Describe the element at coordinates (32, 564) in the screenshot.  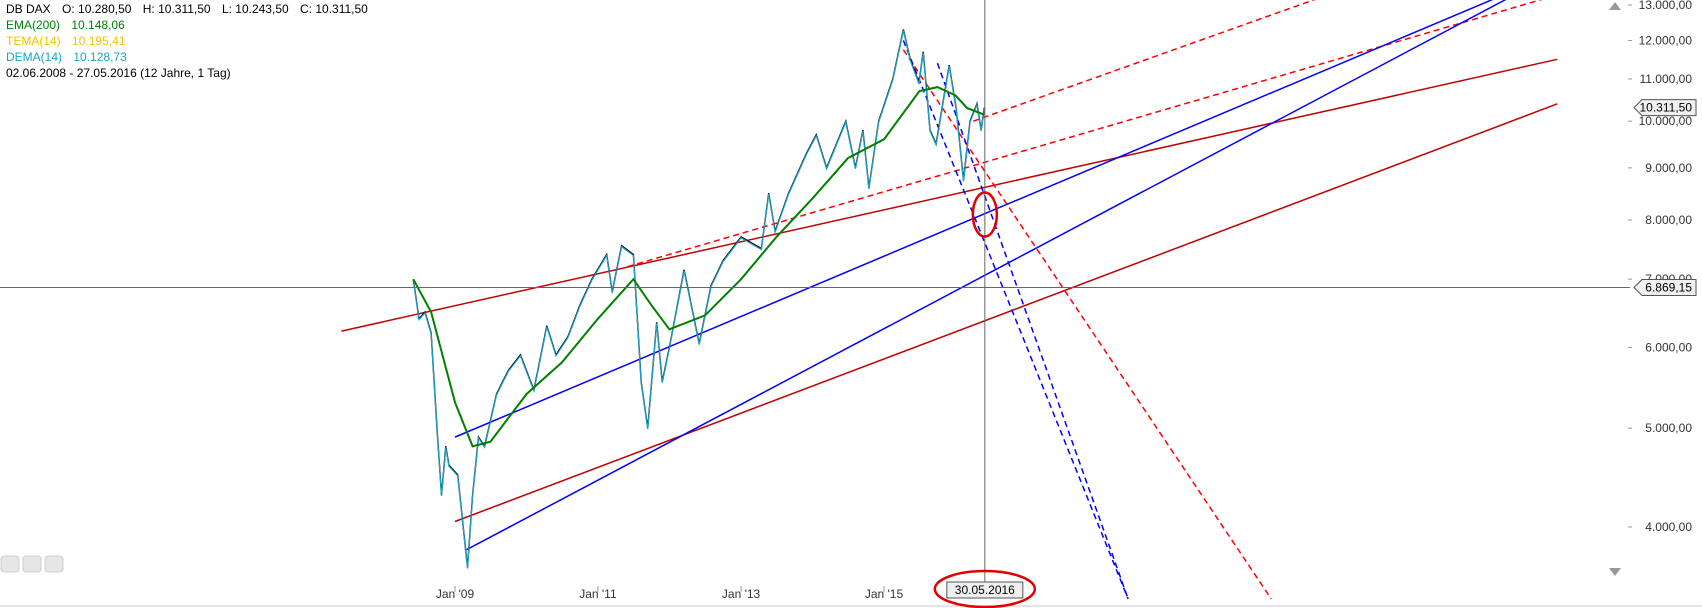
I see `download-icon` at that location.